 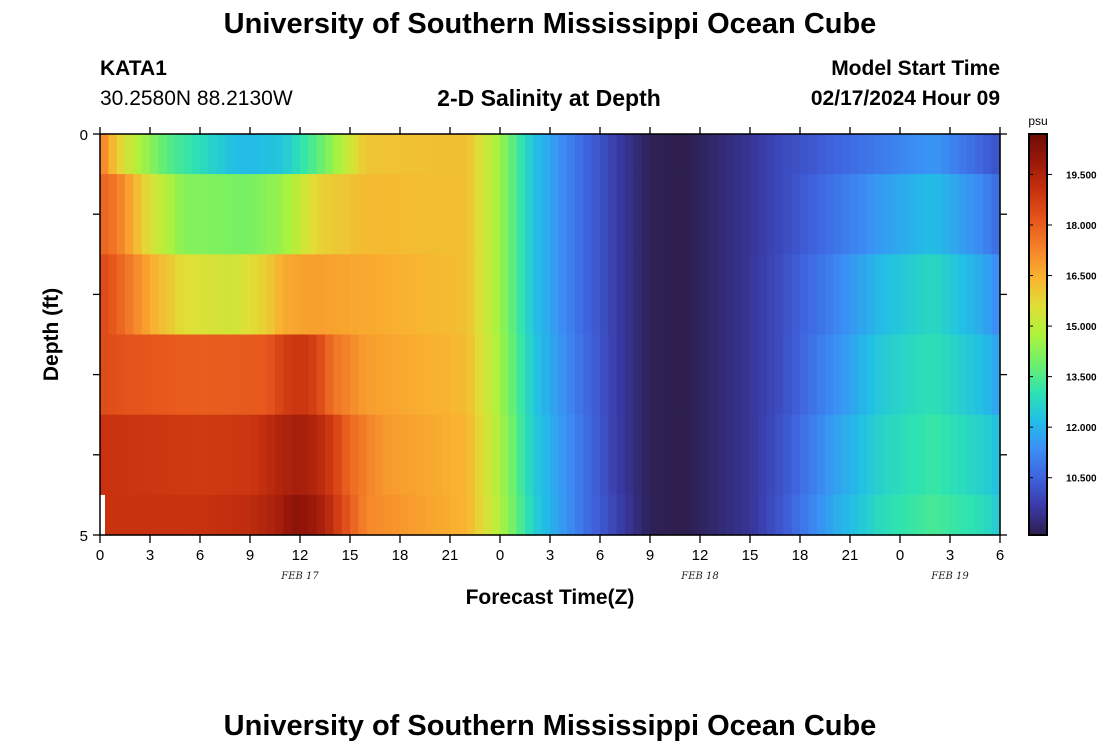 I want to click on x-axis-tick-label: 12, so click(x=300, y=555).